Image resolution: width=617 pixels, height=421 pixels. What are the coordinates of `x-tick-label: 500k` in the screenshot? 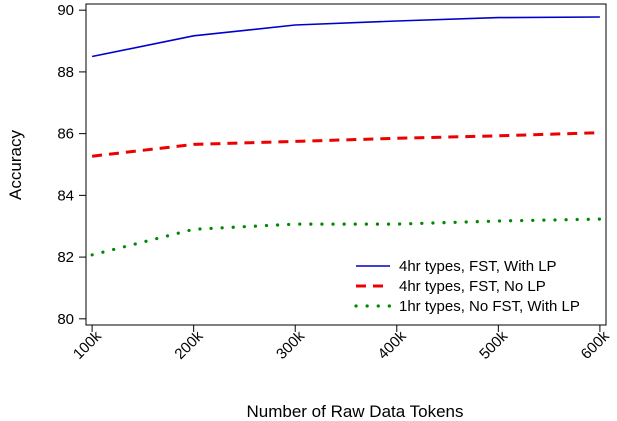 It's located at (493, 344).